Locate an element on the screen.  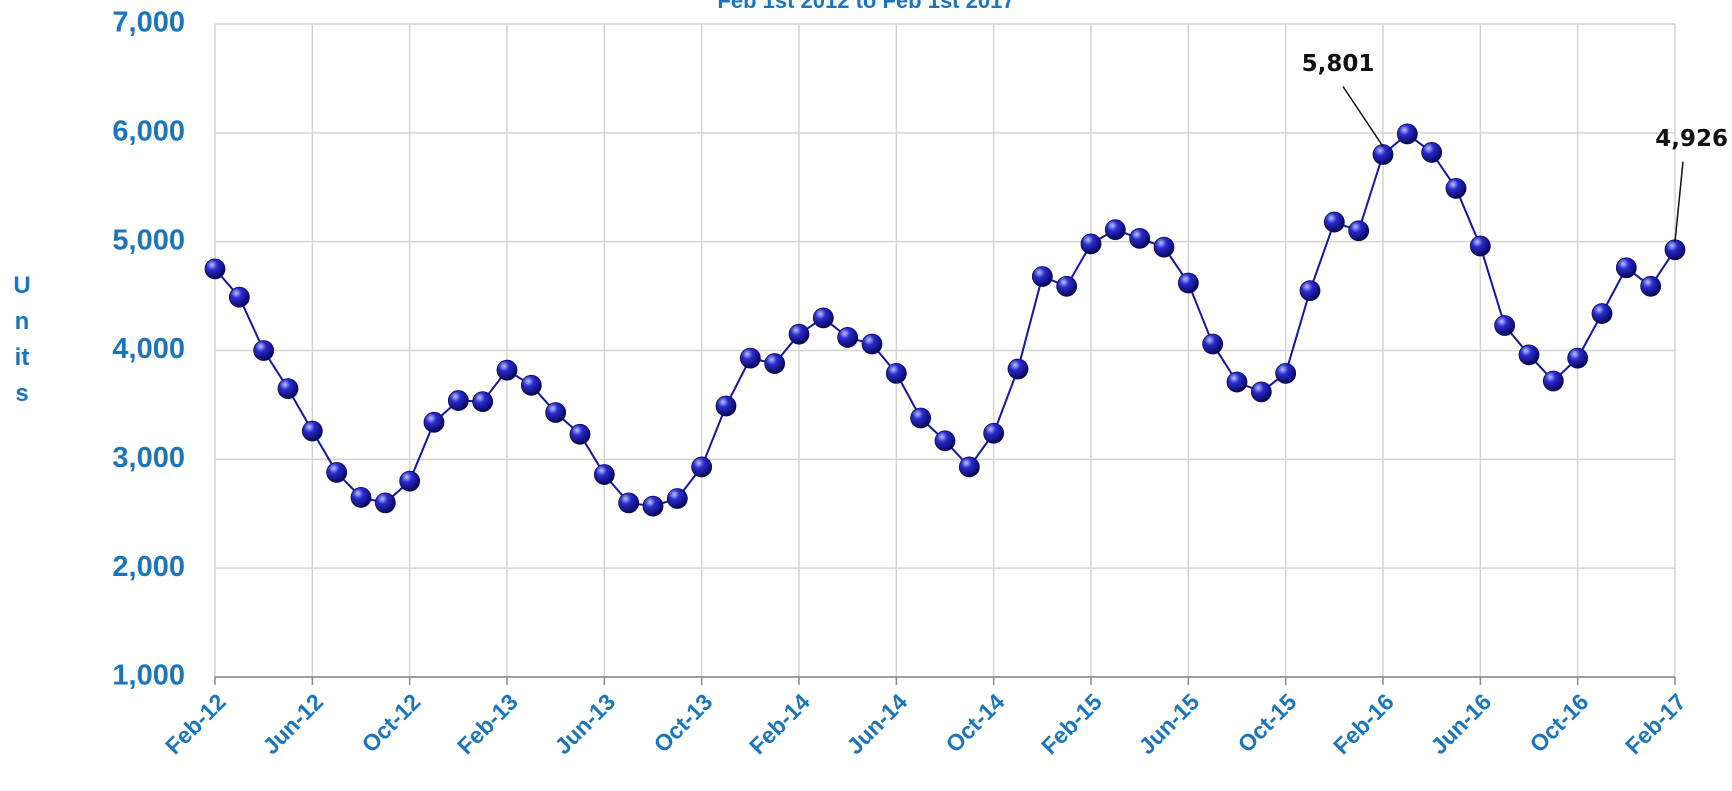
y-axis-label: Units is located at coordinates (22, 339).